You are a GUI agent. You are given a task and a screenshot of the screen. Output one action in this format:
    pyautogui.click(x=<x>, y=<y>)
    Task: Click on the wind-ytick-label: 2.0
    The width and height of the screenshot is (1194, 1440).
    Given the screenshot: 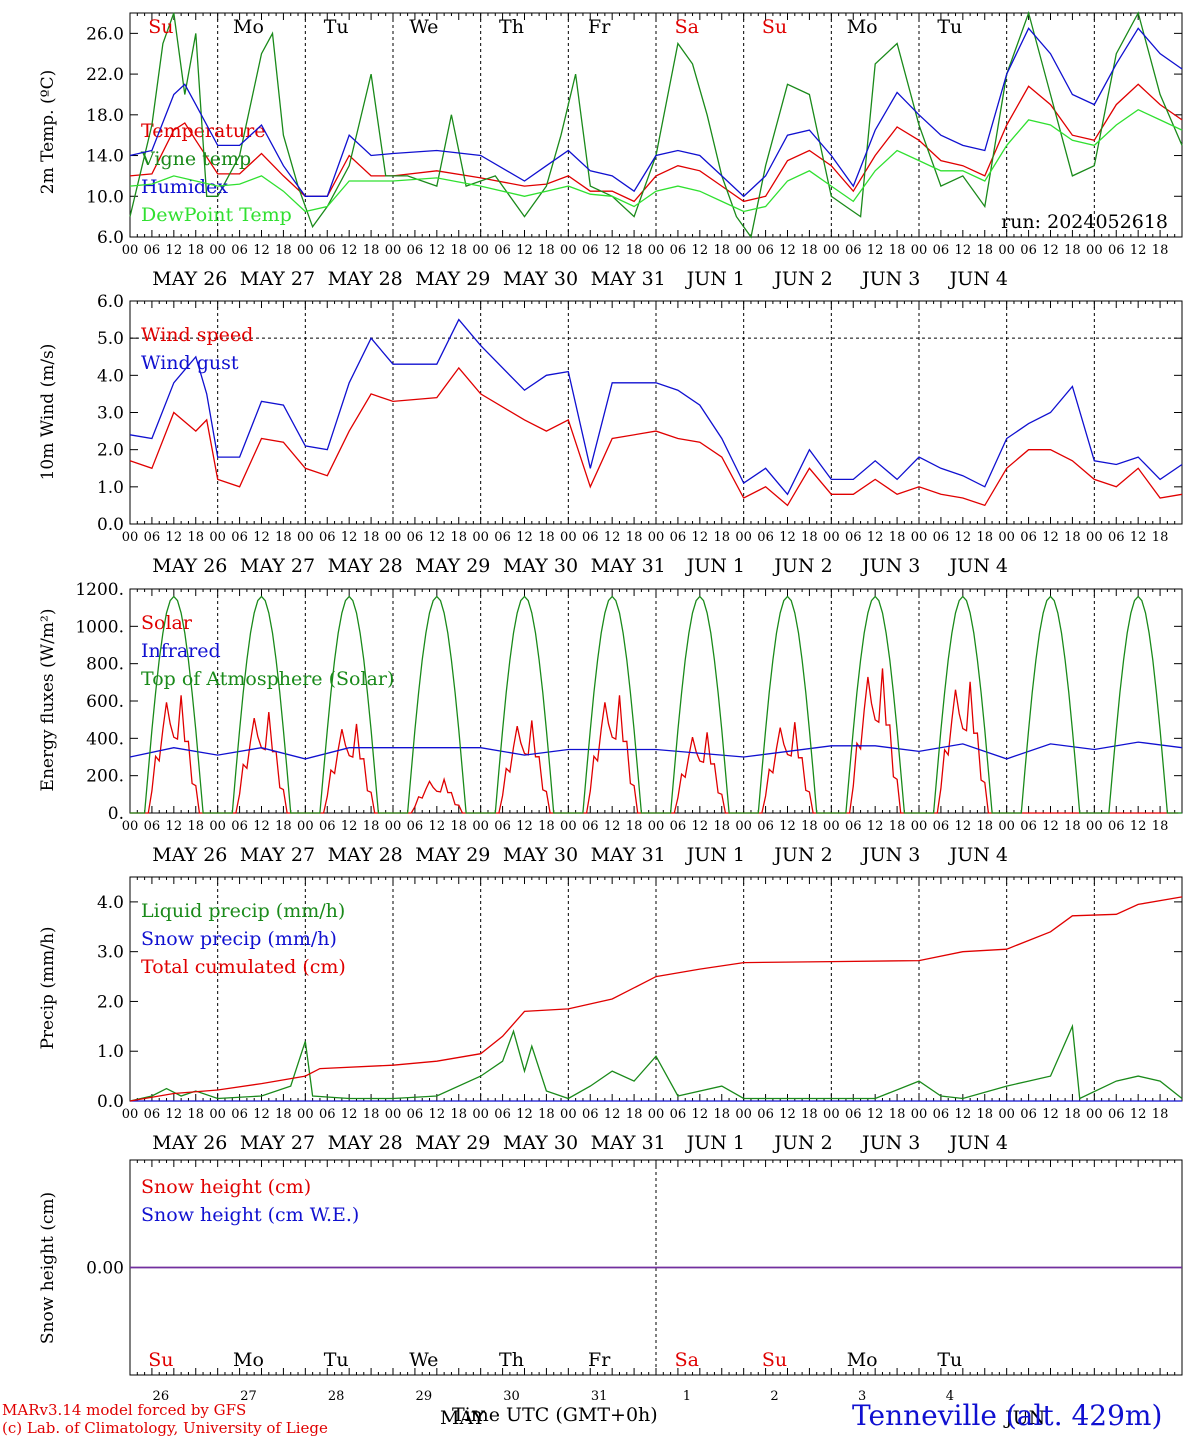 What is the action you would take?
    pyautogui.click(x=110, y=451)
    